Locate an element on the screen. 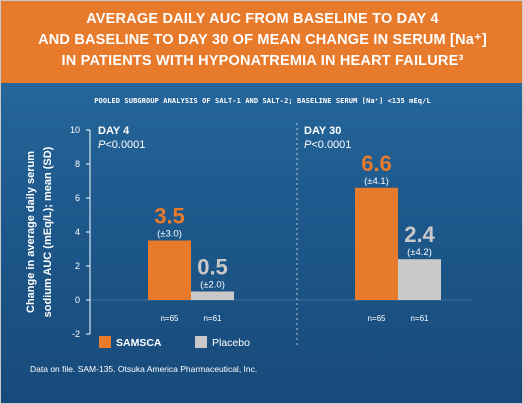  data-label-sd: (±3.0) is located at coordinates (169, 234).